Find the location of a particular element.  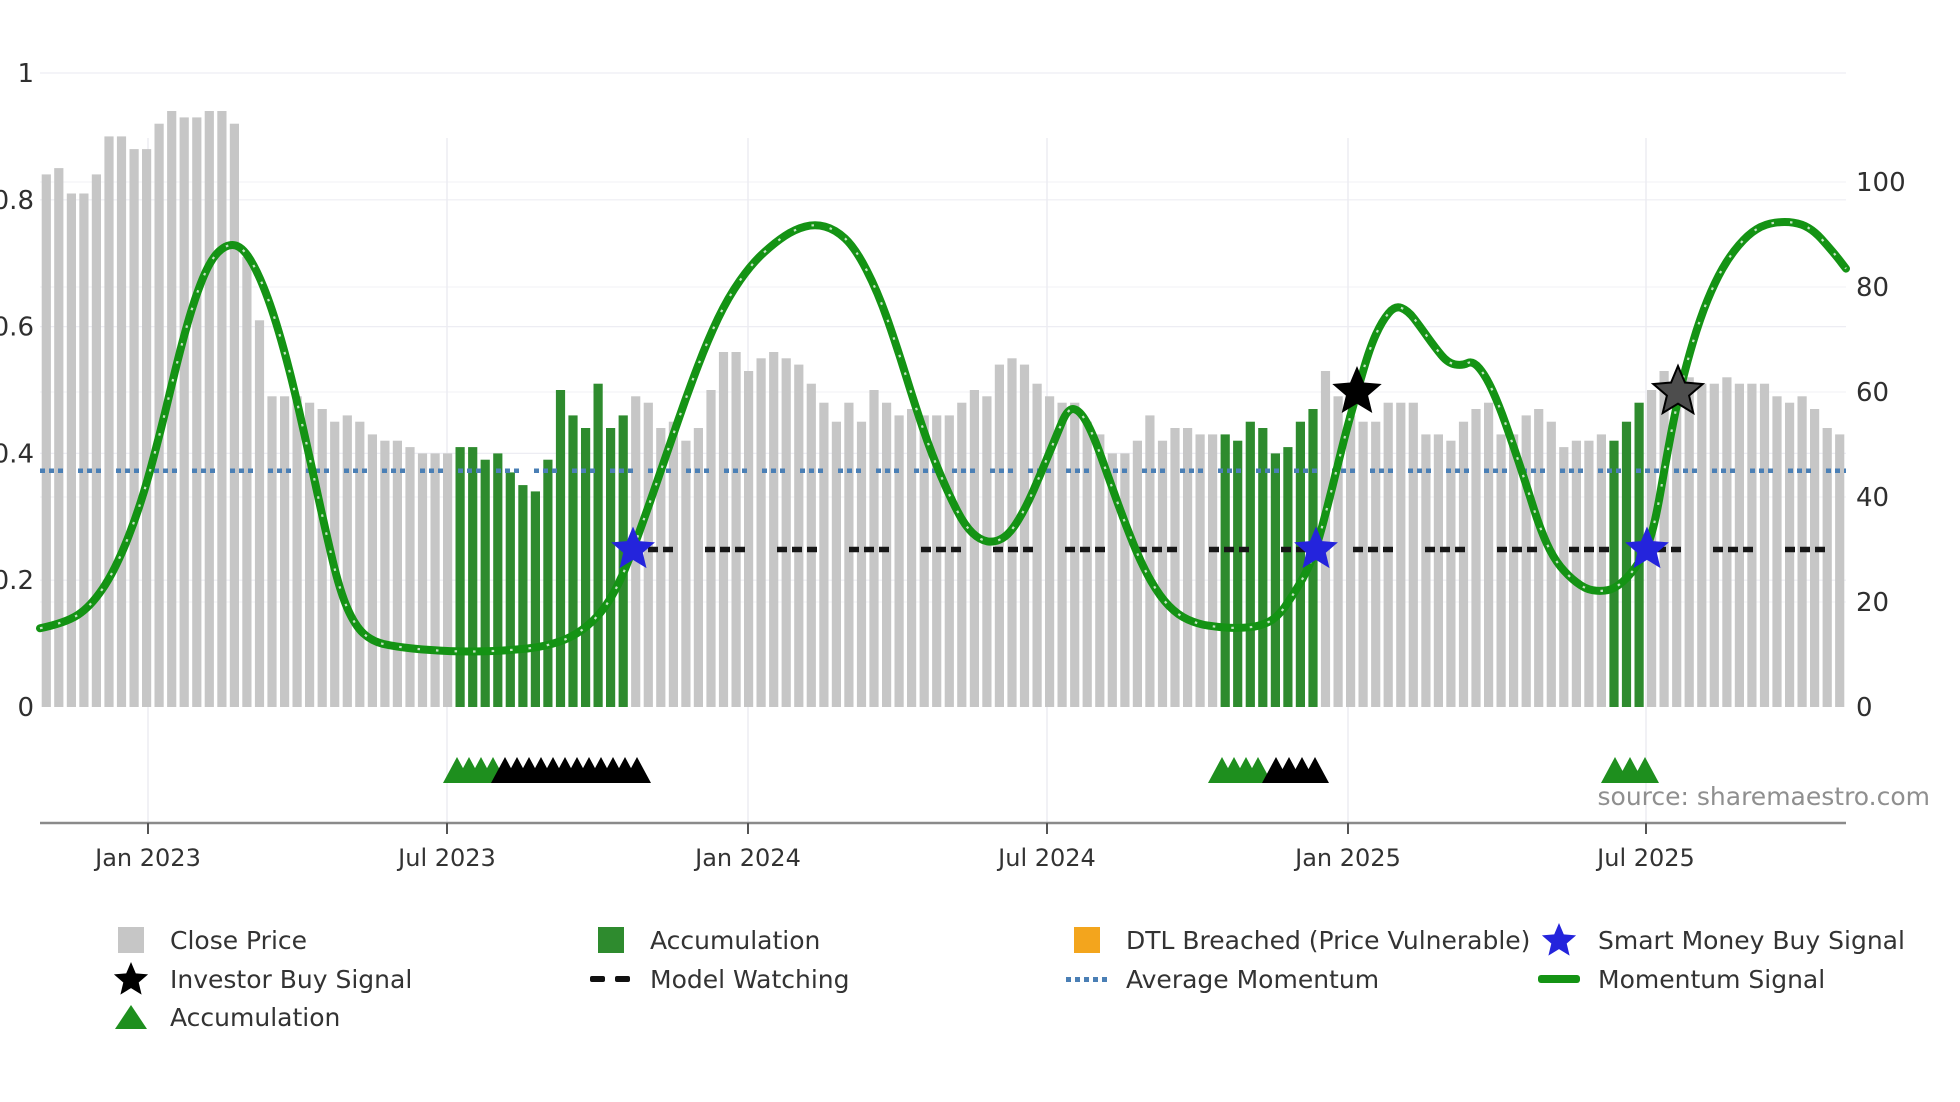

source-note: source: sharemaestro.com is located at coordinates (1764, 796).